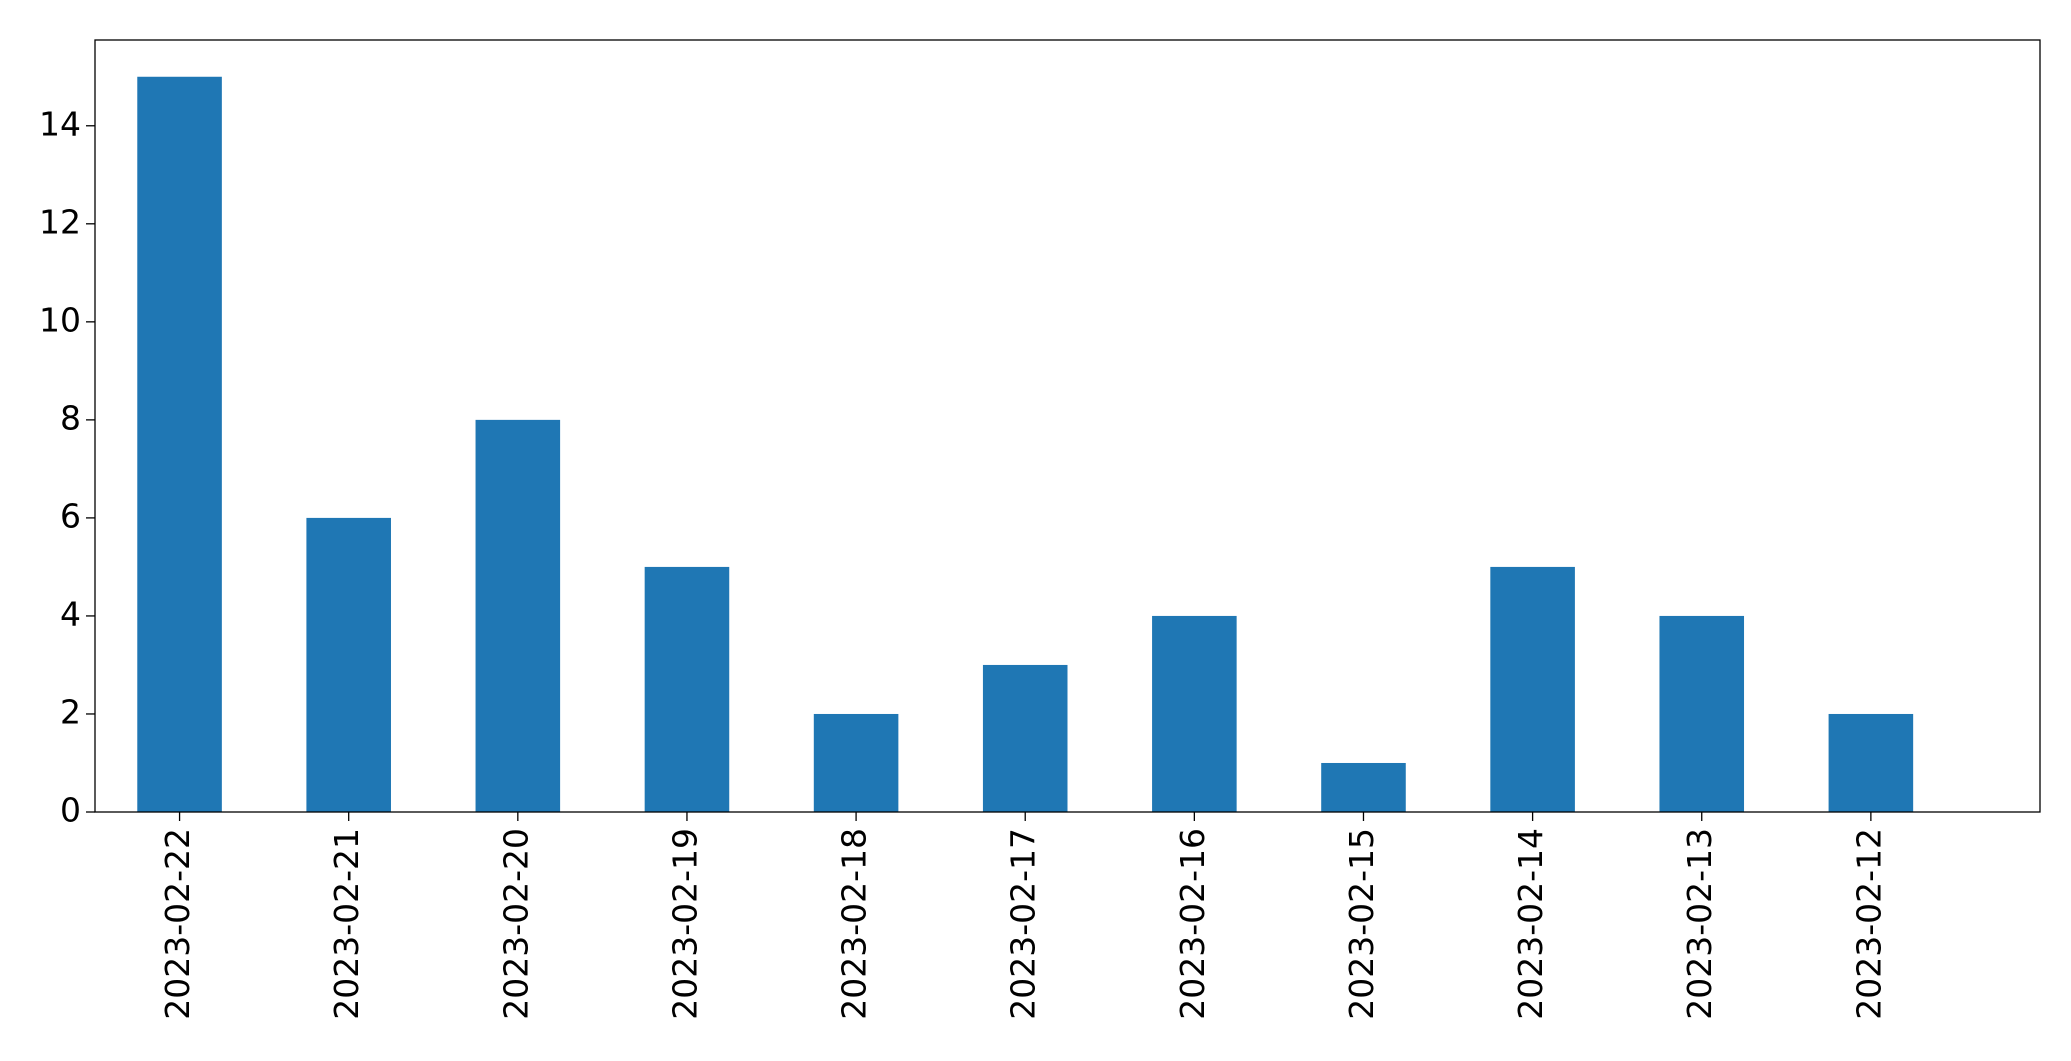 This screenshot has width=2071, height=1061. Describe the element at coordinates (515, 924) in the screenshot. I see `x-tick-label: 2023-02-20` at that location.